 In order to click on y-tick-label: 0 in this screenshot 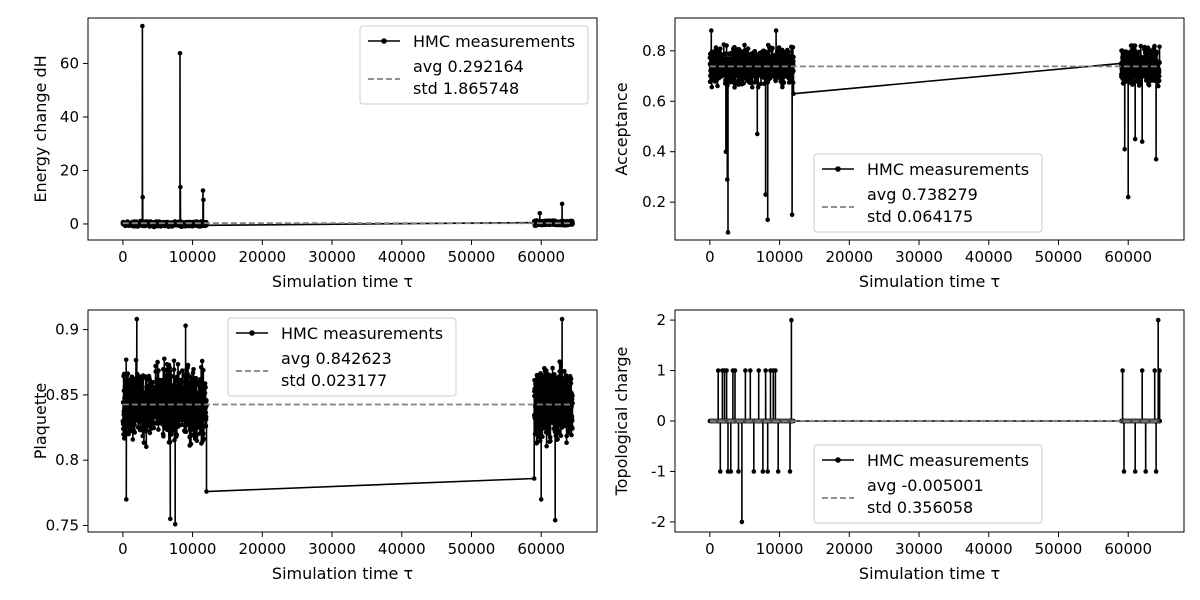, I will do `click(74, 224)`.